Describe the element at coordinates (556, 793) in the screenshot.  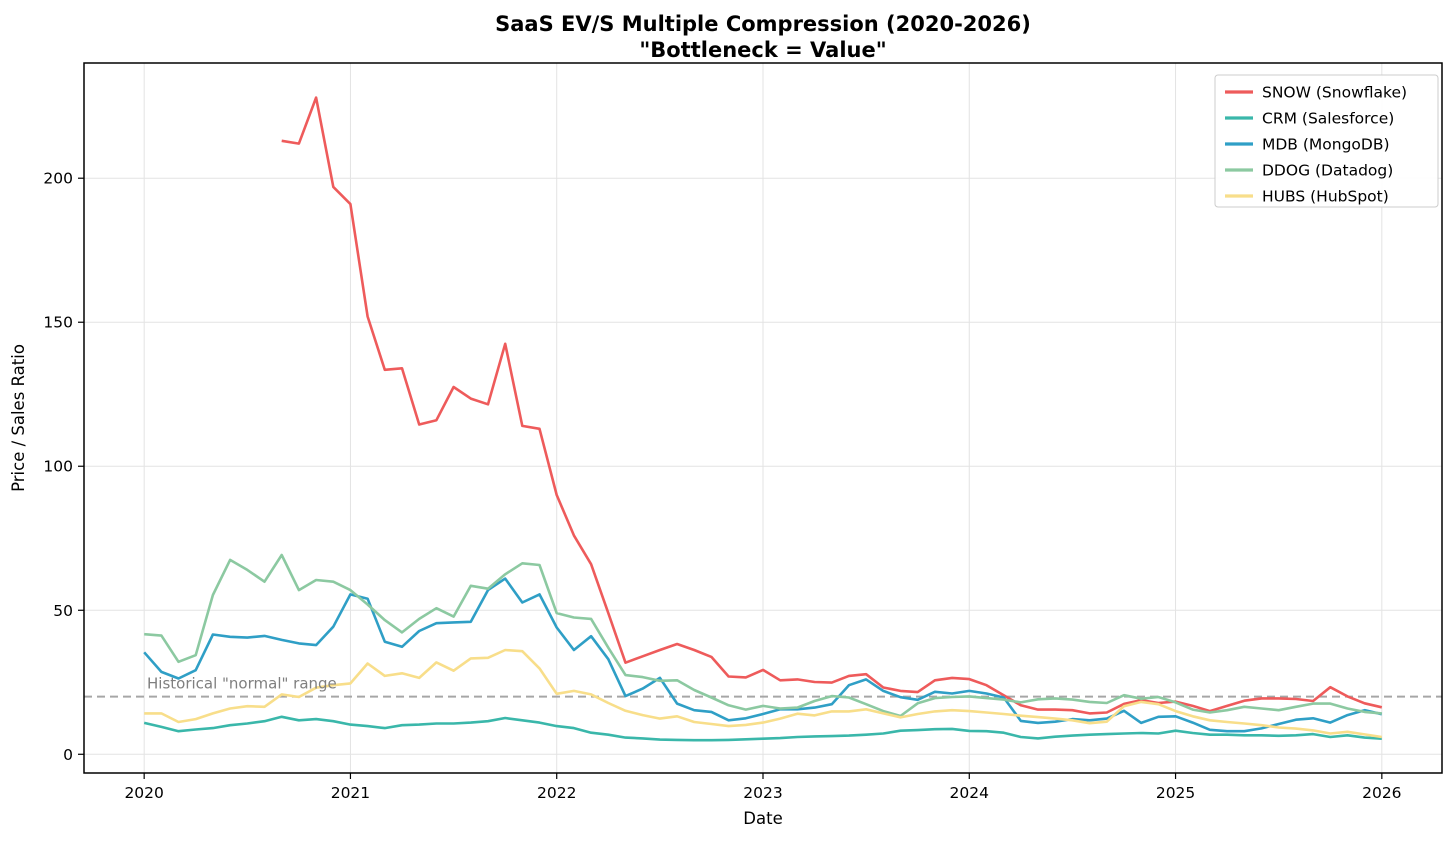
I see `x-tick-label-2022: 2022` at that location.